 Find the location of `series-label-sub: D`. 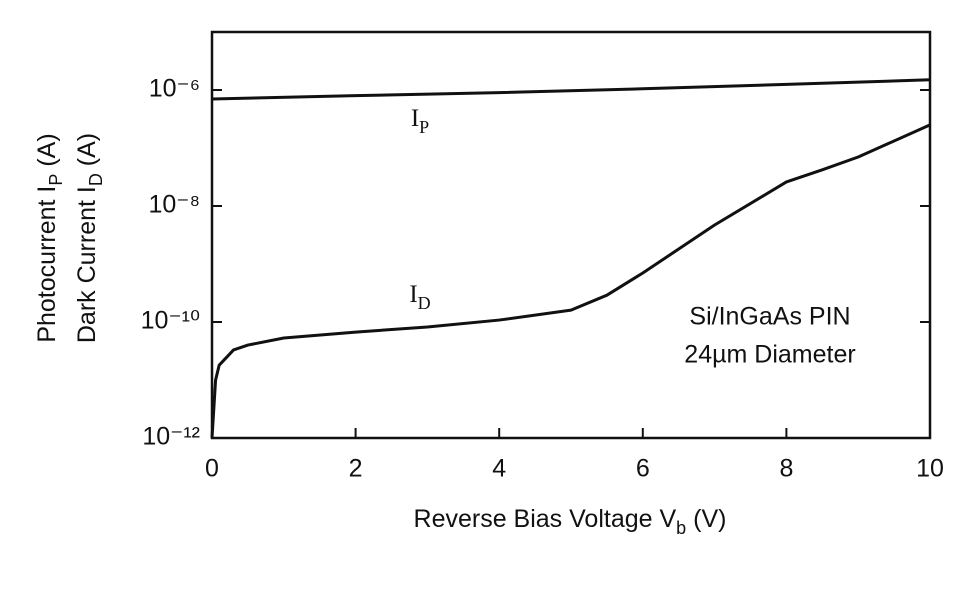

series-label-sub: D is located at coordinates (424, 303).